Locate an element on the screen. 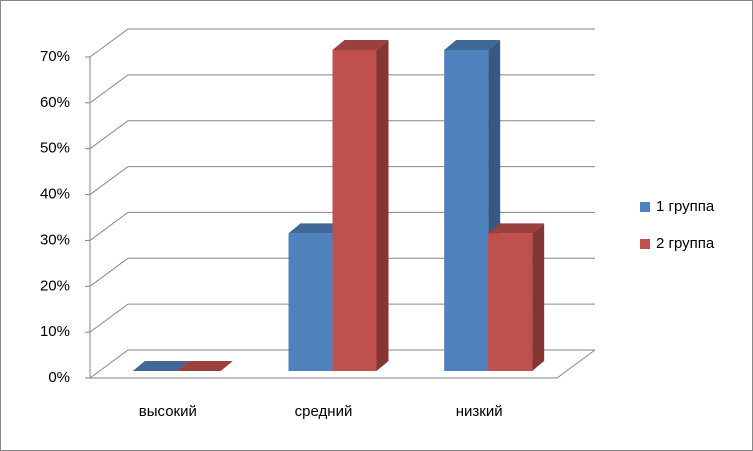 The height and width of the screenshot is (451, 753). x-tick-label: высокий is located at coordinates (168, 411).